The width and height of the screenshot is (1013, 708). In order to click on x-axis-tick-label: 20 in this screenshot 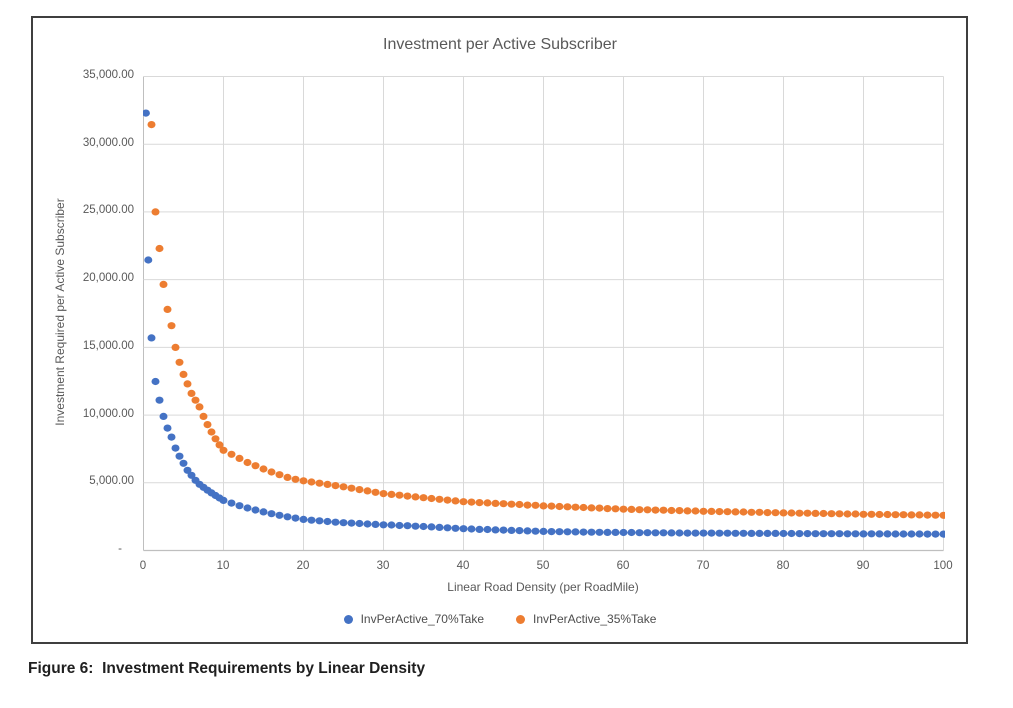, I will do `click(303, 566)`.